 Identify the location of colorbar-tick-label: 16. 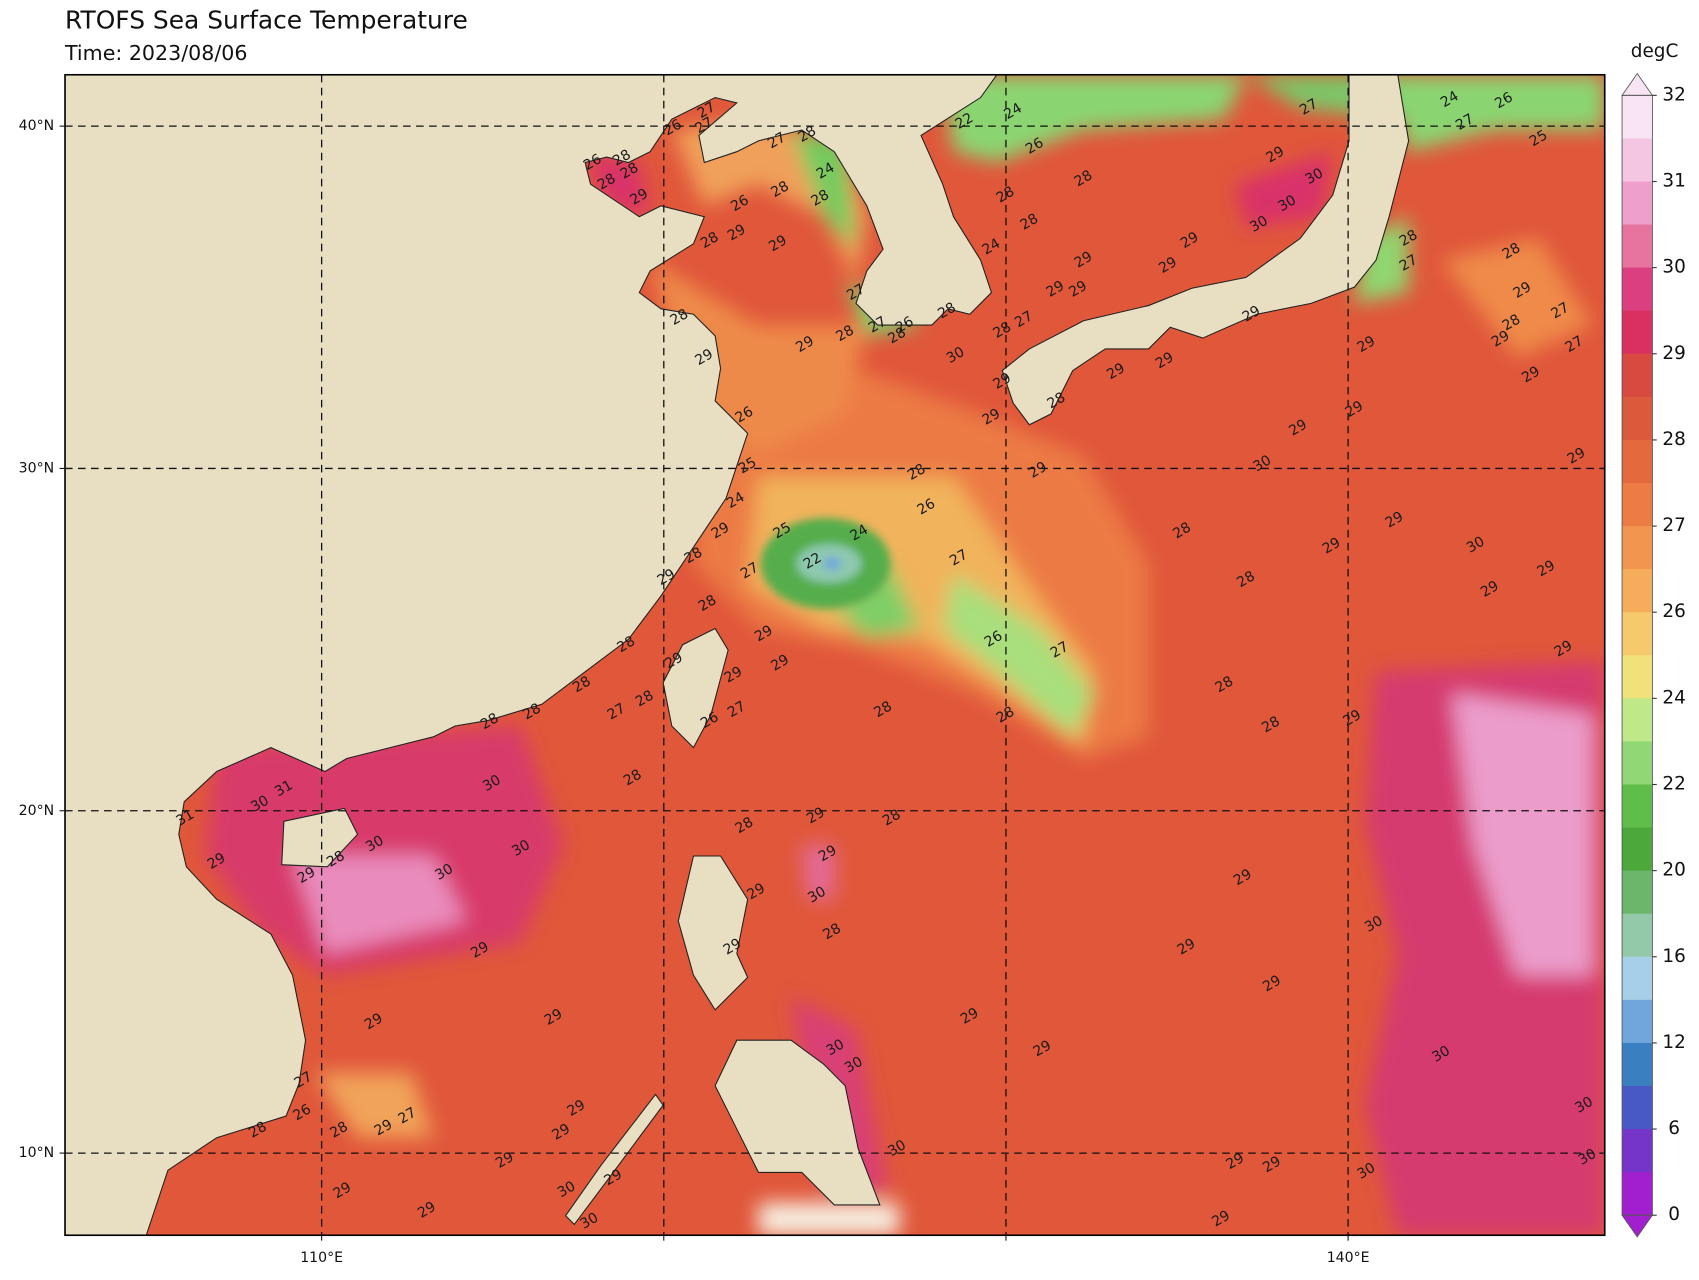
(1673, 956).